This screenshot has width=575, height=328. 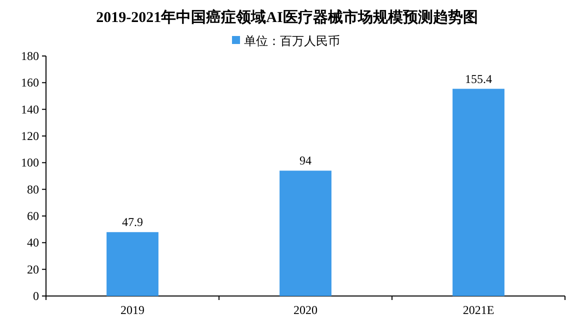 I want to click on x-tick-label: 2020, so click(x=306, y=310).